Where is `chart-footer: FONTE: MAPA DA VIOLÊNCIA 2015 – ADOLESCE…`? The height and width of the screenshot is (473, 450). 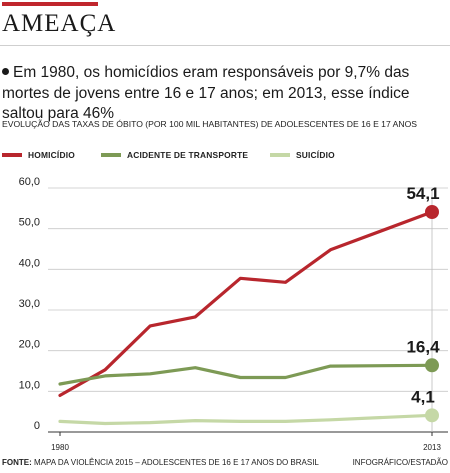
chart-footer: FONTE: MAPA DA VIOLÊNCIA 2015 – ADOLESCE… is located at coordinates (225, 462).